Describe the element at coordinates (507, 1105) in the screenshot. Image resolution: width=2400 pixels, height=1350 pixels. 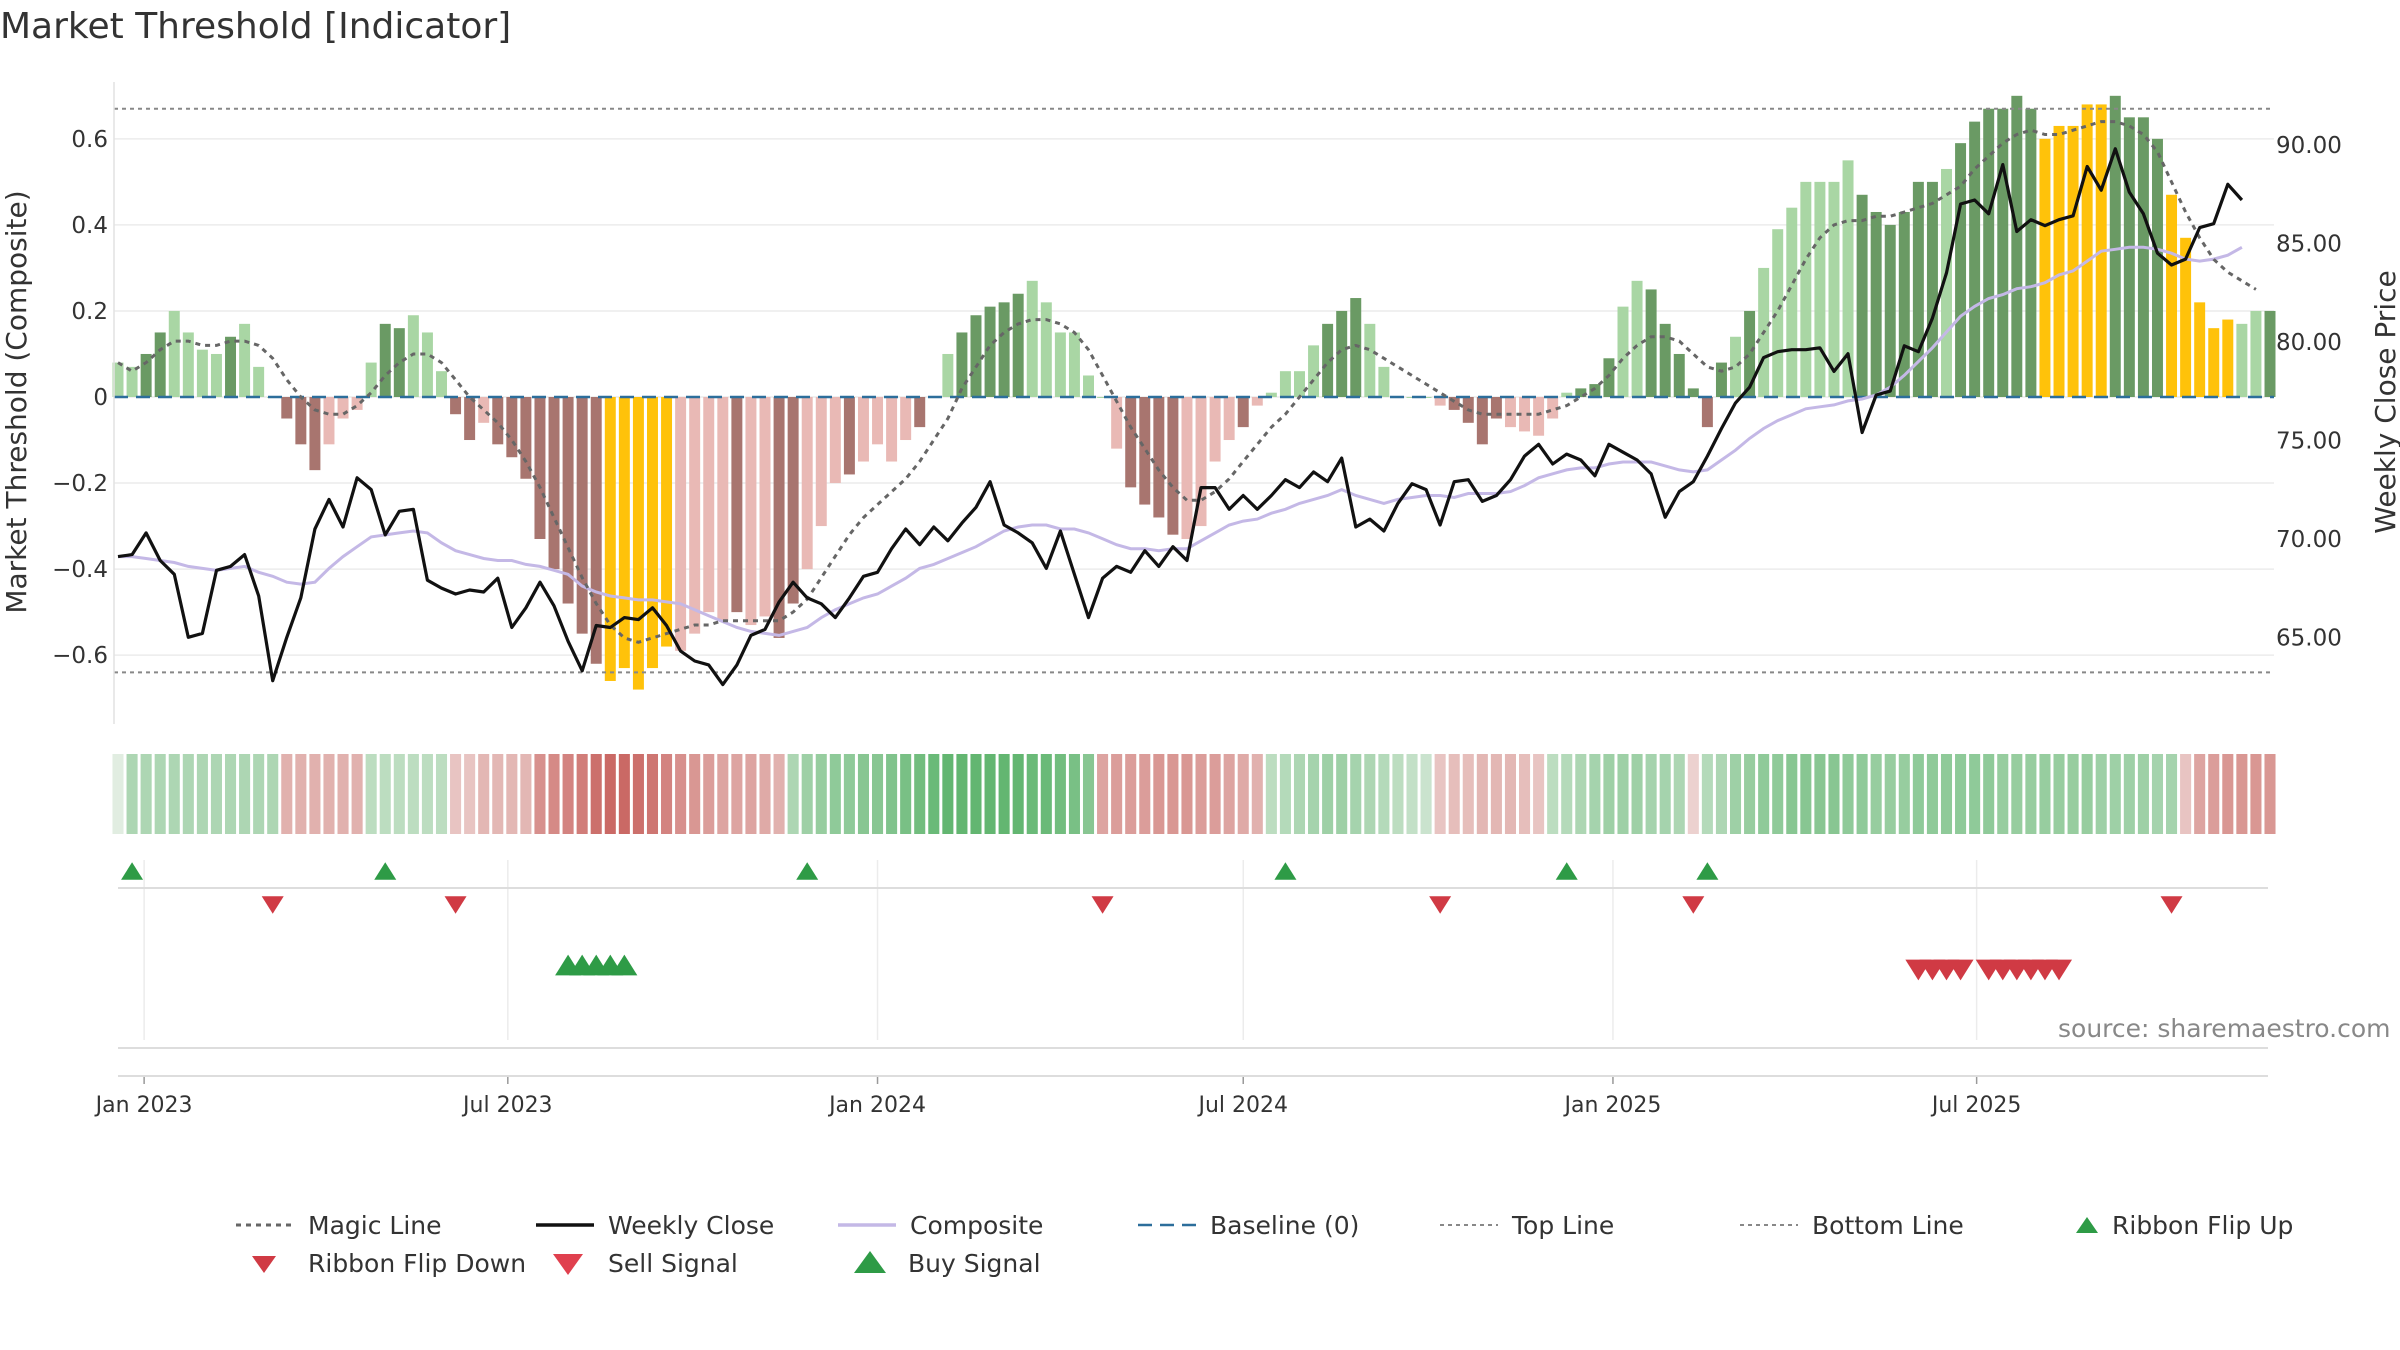
I see `x-tick-label: Jul 2023` at that location.